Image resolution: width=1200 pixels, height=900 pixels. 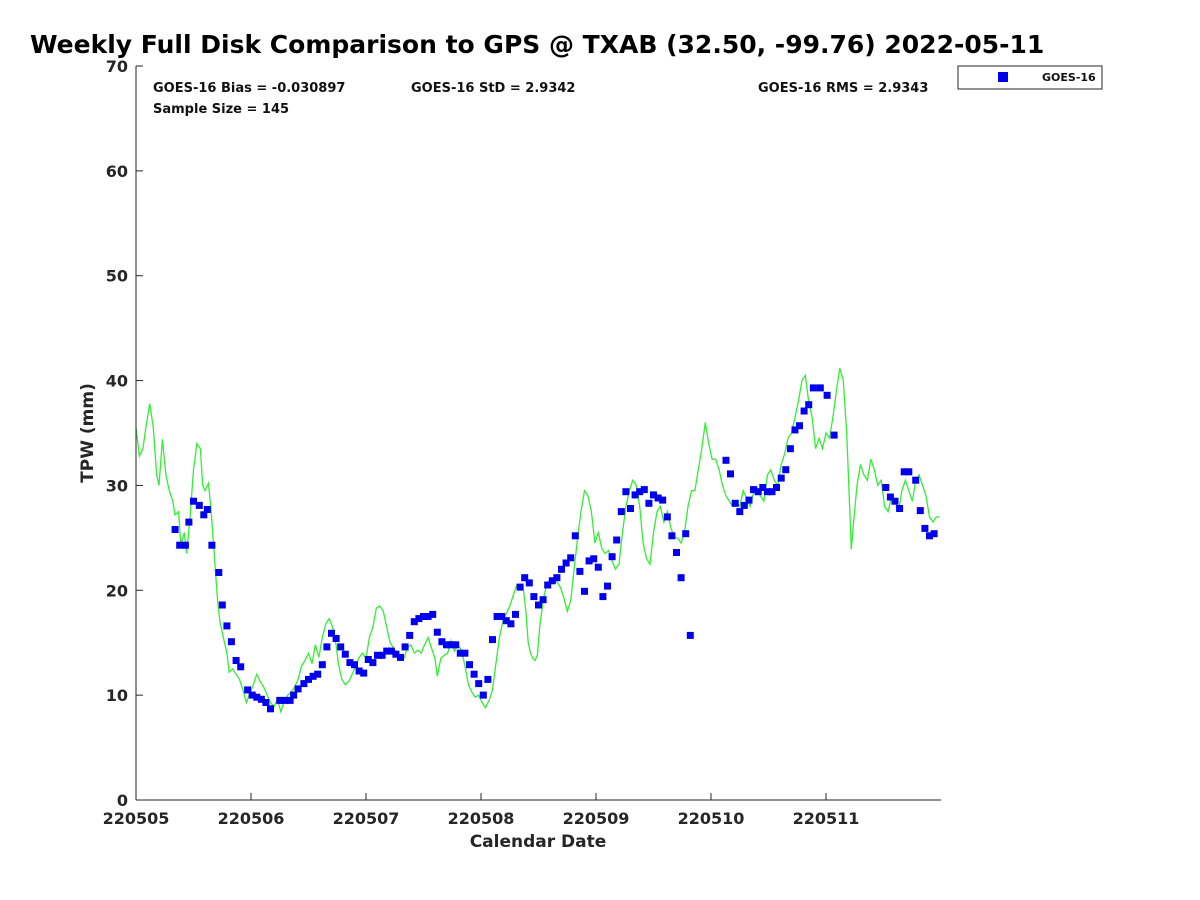 What do you see at coordinates (251, 818) in the screenshot?
I see `x-tick-label: 220506` at bounding box center [251, 818].